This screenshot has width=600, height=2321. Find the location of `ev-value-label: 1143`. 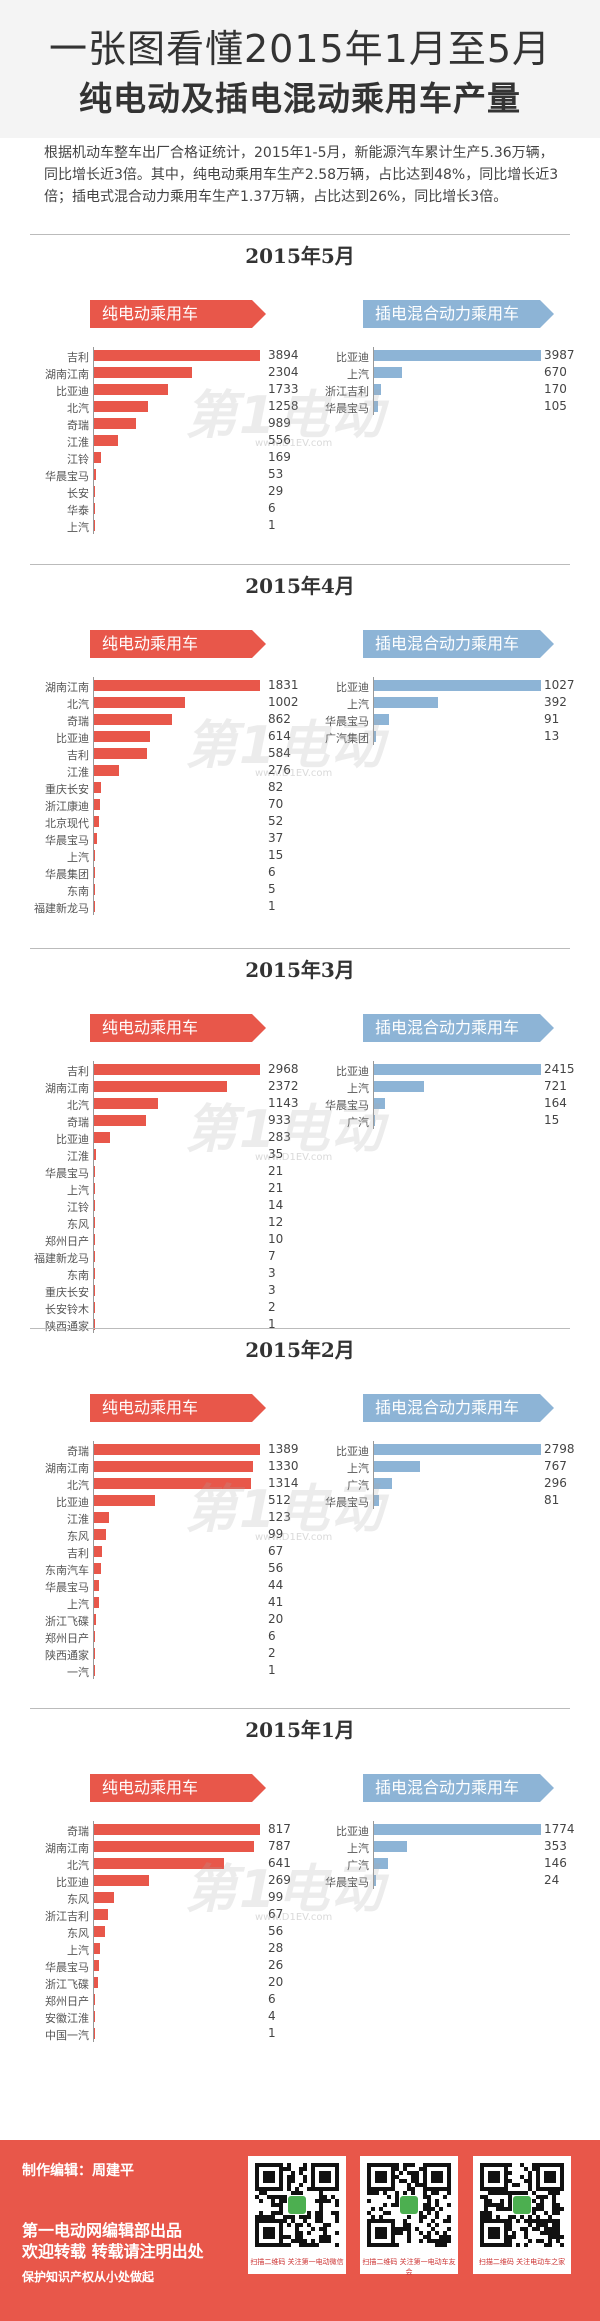

ev-value-label: 1143 is located at coordinates (283, 1103).